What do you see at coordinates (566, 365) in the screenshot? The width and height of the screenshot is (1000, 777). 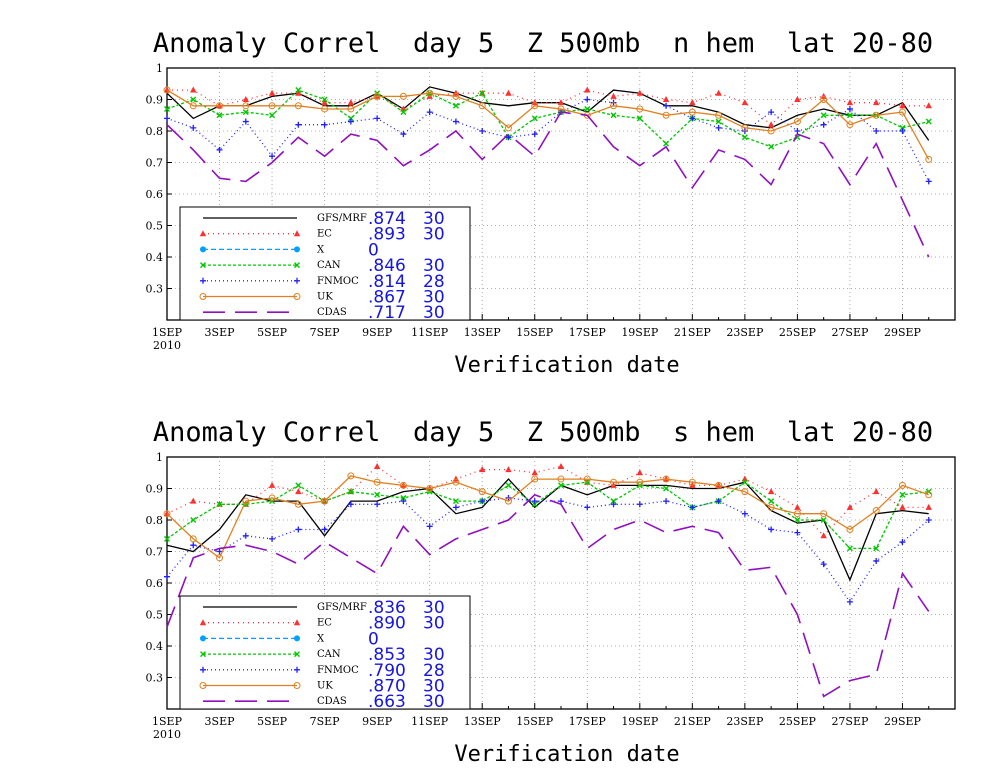 I see `x-axis-label: Verification date` at bounding box center [566, 365].